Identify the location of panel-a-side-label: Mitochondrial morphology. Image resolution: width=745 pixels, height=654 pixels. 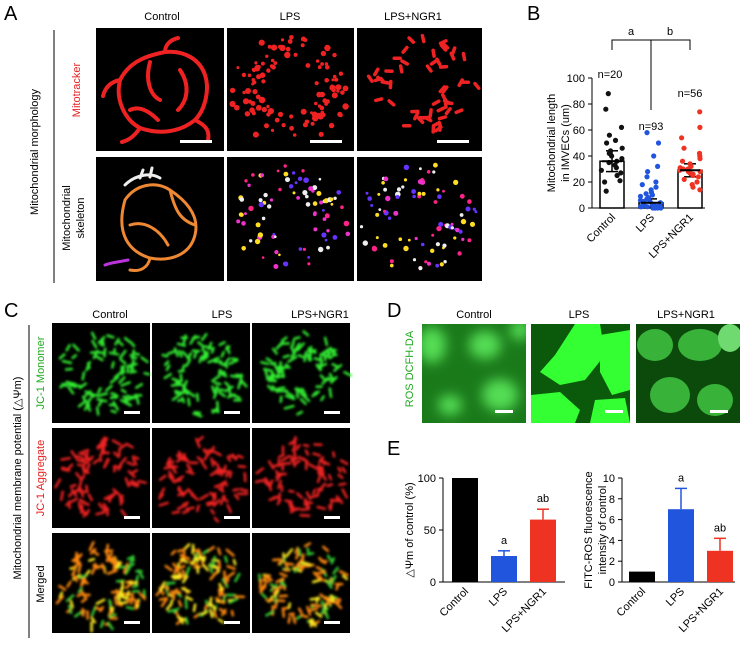
(35, 152).